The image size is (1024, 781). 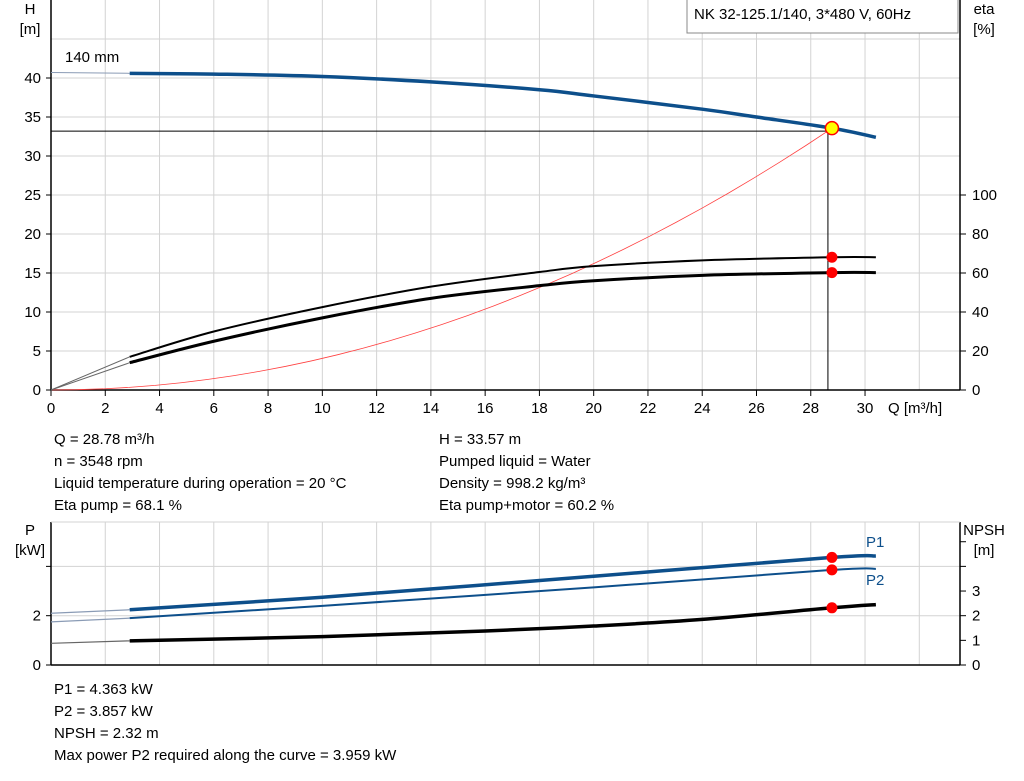 I want to click on y-axis-label-left: P, so click(x=30, y=530).